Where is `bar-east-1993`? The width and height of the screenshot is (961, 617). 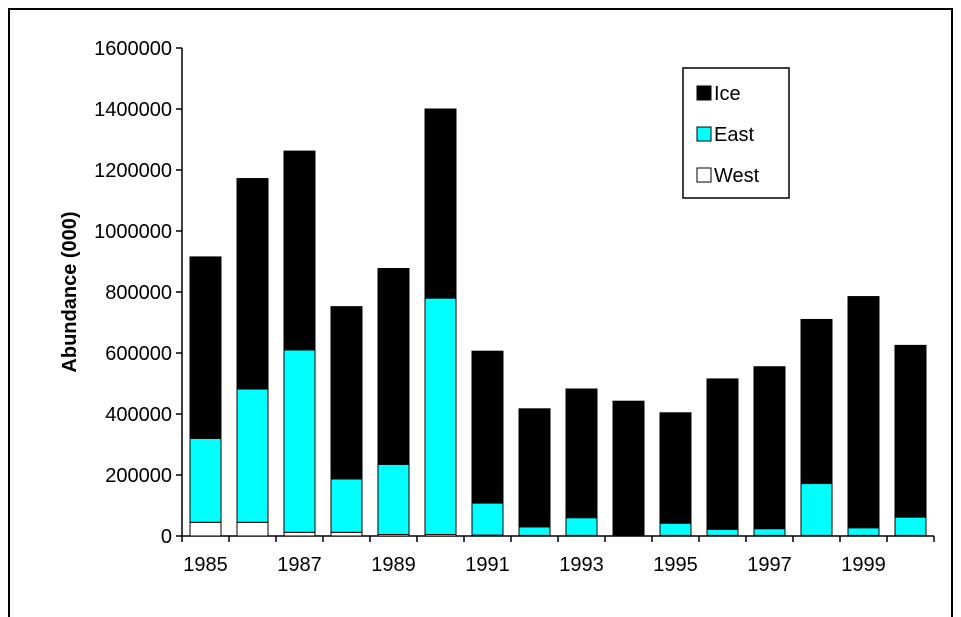 bar-east-1993 is located at coordinates (581, 526).